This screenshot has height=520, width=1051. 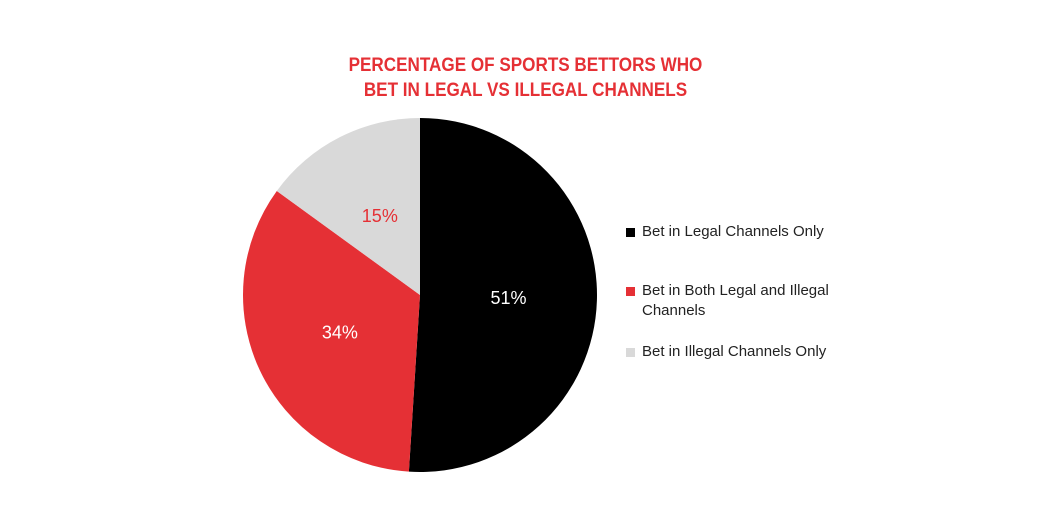 I want to click on slice-label: 34%, so click(x=340, y=333).